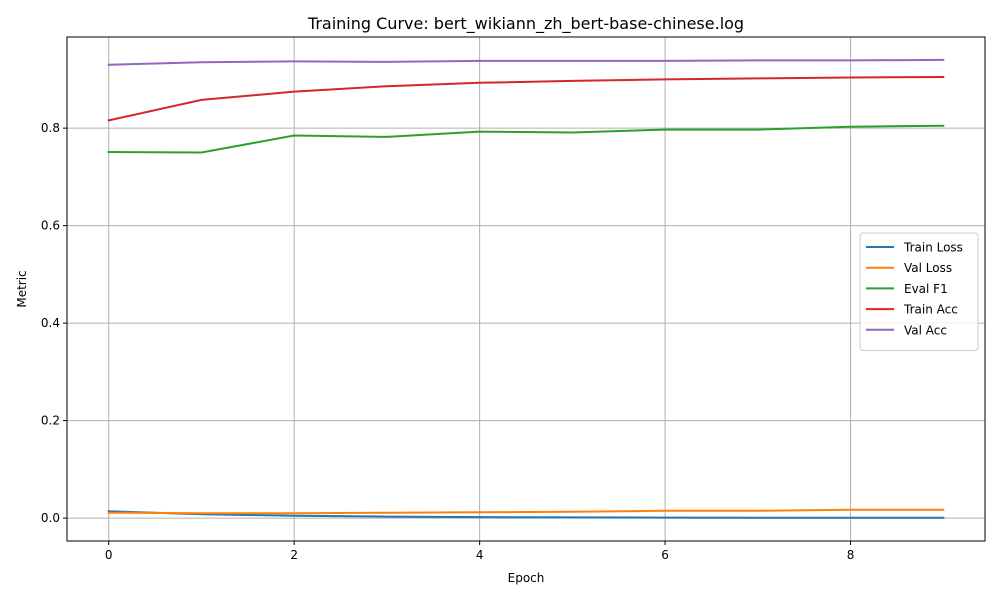  Describe the element at coordinates (50, 518) in the screenshot. I see `y-tick-label: 0.0` at that location.